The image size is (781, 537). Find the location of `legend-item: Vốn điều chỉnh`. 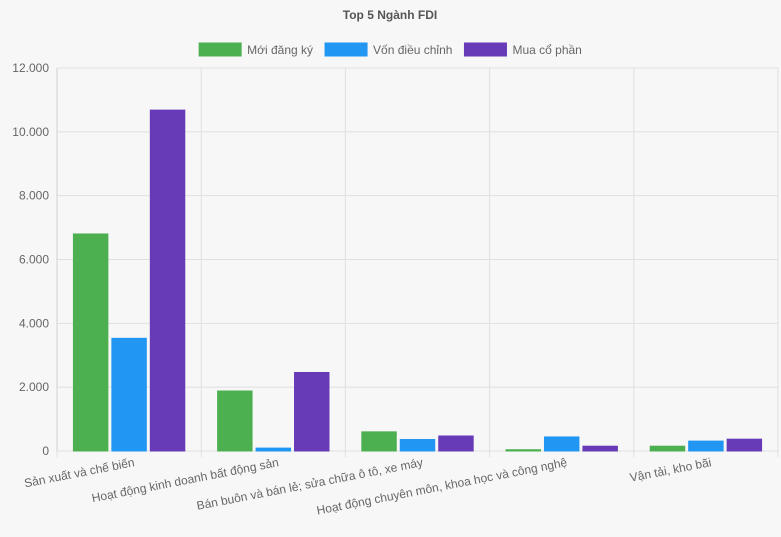

legend-item: Vốn điều chỉnh is located at coordinates (388, 49).